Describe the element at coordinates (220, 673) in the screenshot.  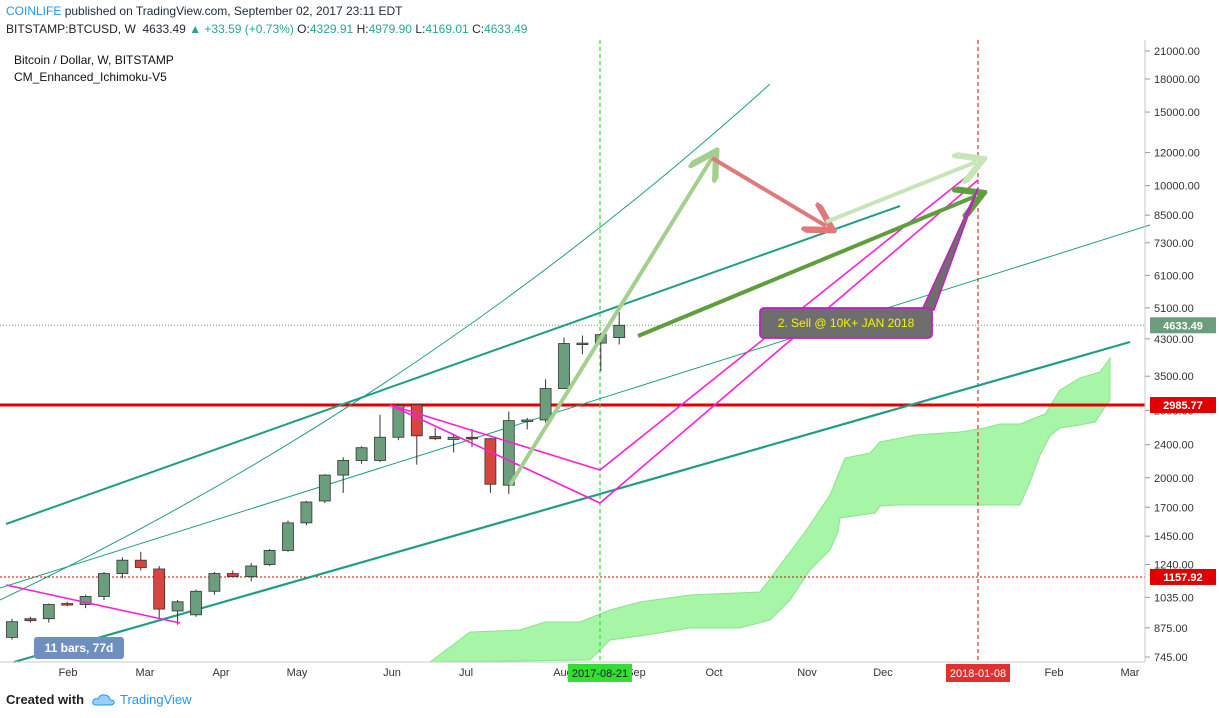
I see `x-tick-label: Apr` at that location.